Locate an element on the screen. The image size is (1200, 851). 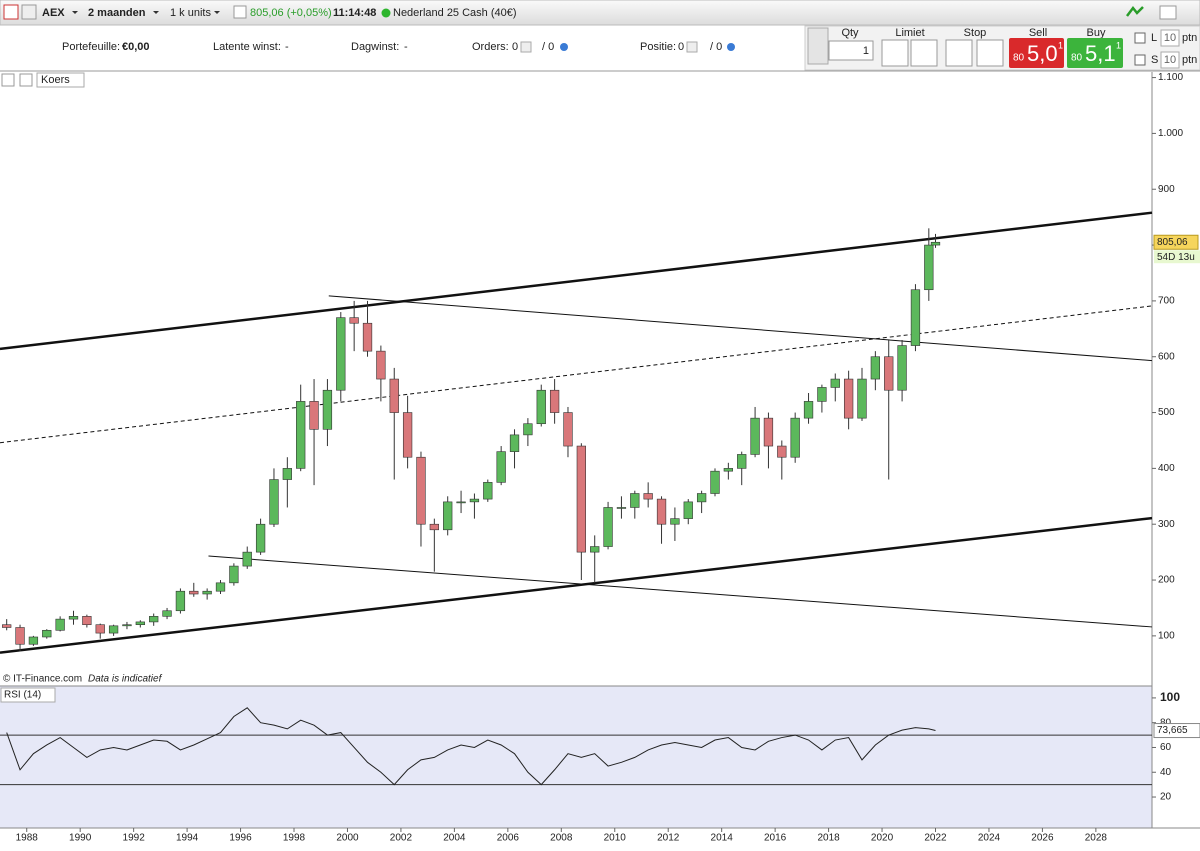
buy-button is located at coordinates (1095, 53).